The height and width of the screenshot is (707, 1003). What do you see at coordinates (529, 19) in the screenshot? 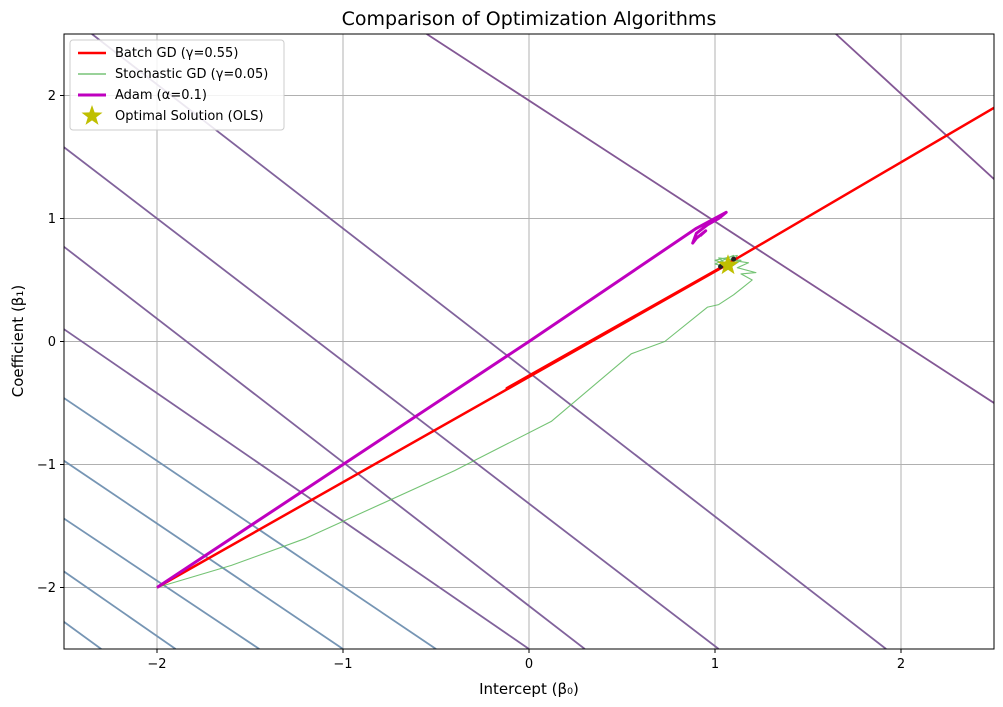
I see `chart-title: Comparison of Optimization Algorithms` at bounding box center [529, 19].